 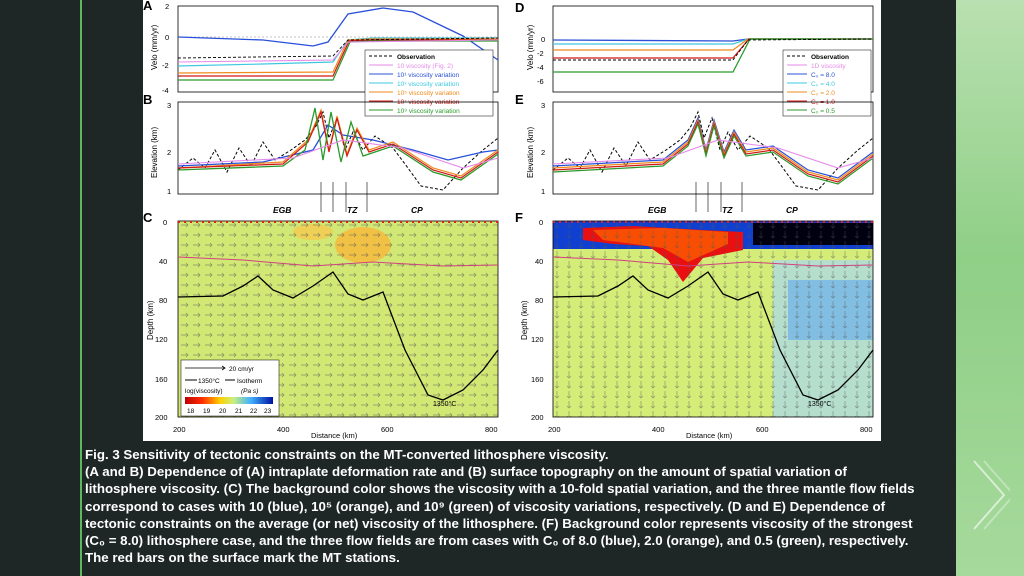 I want to click on panel-e-ylabel: Elevation (km), so click(x=530, y=152).